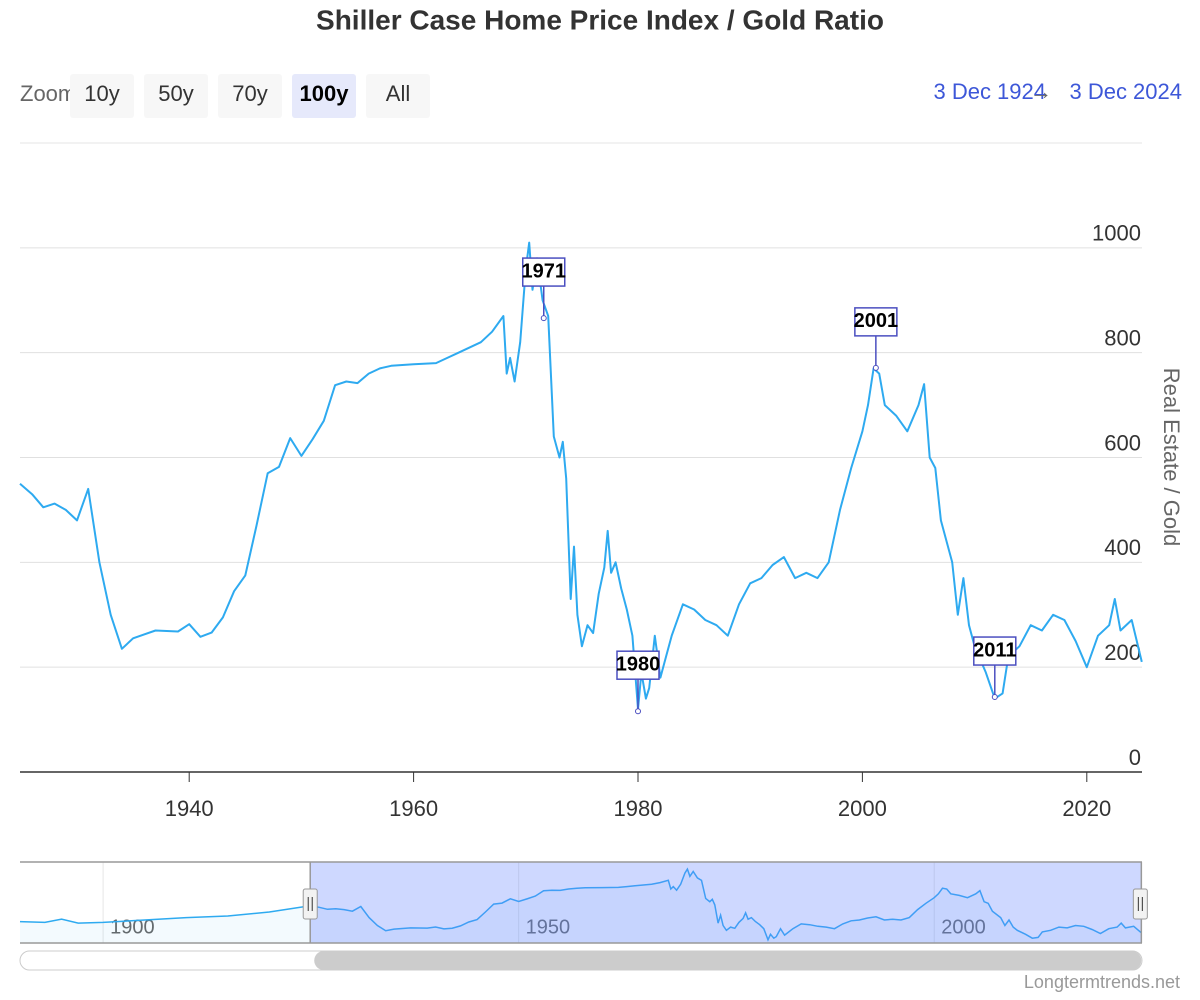  Describe the element at coordinates (548, 927) in the screenshot. I see `navigator-tick-label: 1950` at that location.